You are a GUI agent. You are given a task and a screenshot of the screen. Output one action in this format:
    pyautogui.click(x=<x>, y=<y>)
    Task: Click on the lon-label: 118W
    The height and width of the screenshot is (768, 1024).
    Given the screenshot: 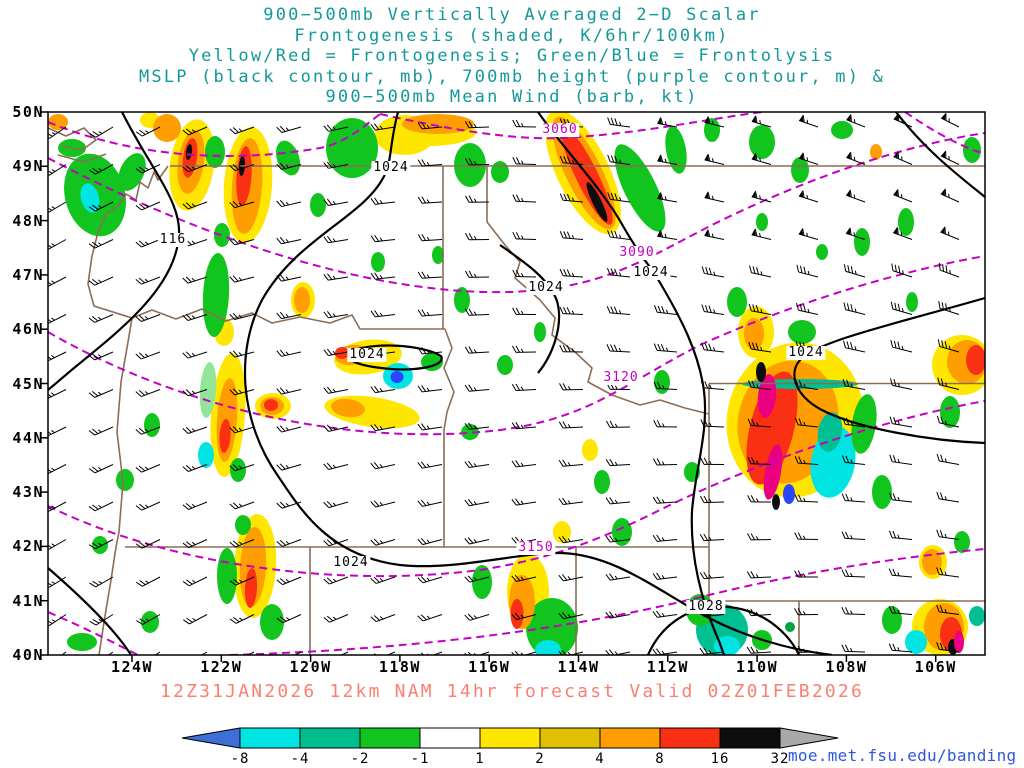 What is the action you would take?
    pyautogui.click(x=399, y=667)
    